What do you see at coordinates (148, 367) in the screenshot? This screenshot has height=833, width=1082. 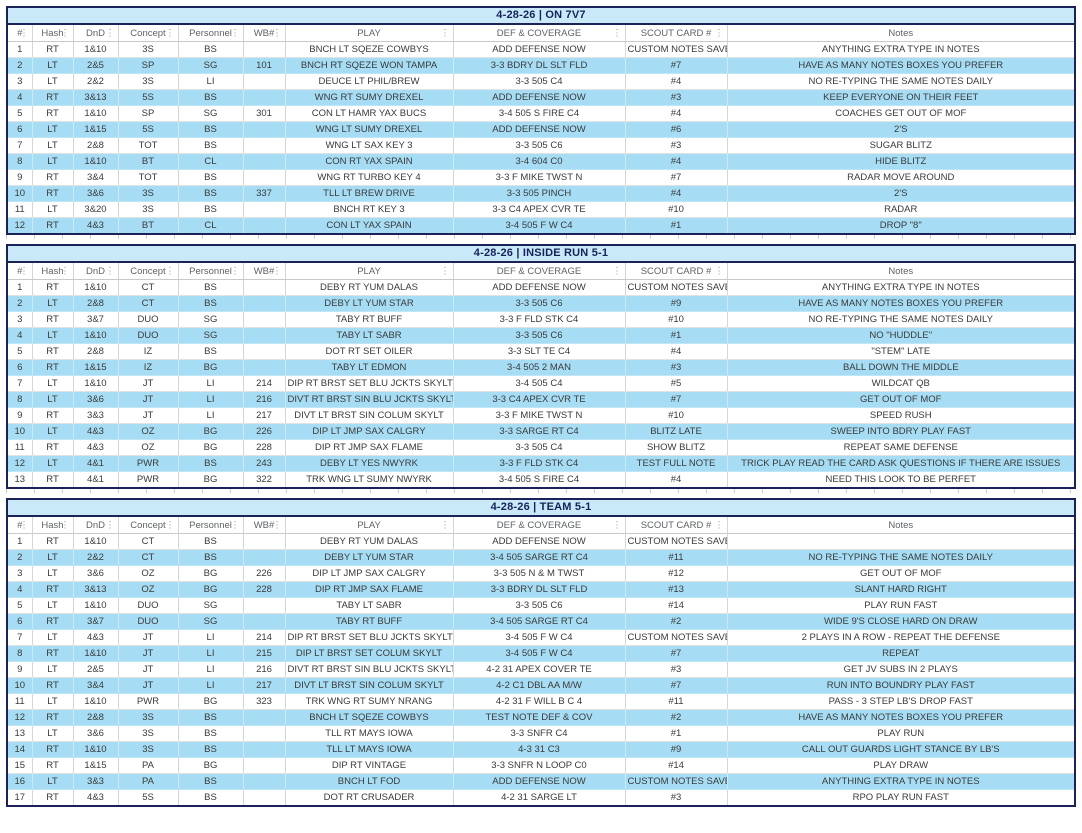 I see `cell: IZ` at bounding box center [148, 367].